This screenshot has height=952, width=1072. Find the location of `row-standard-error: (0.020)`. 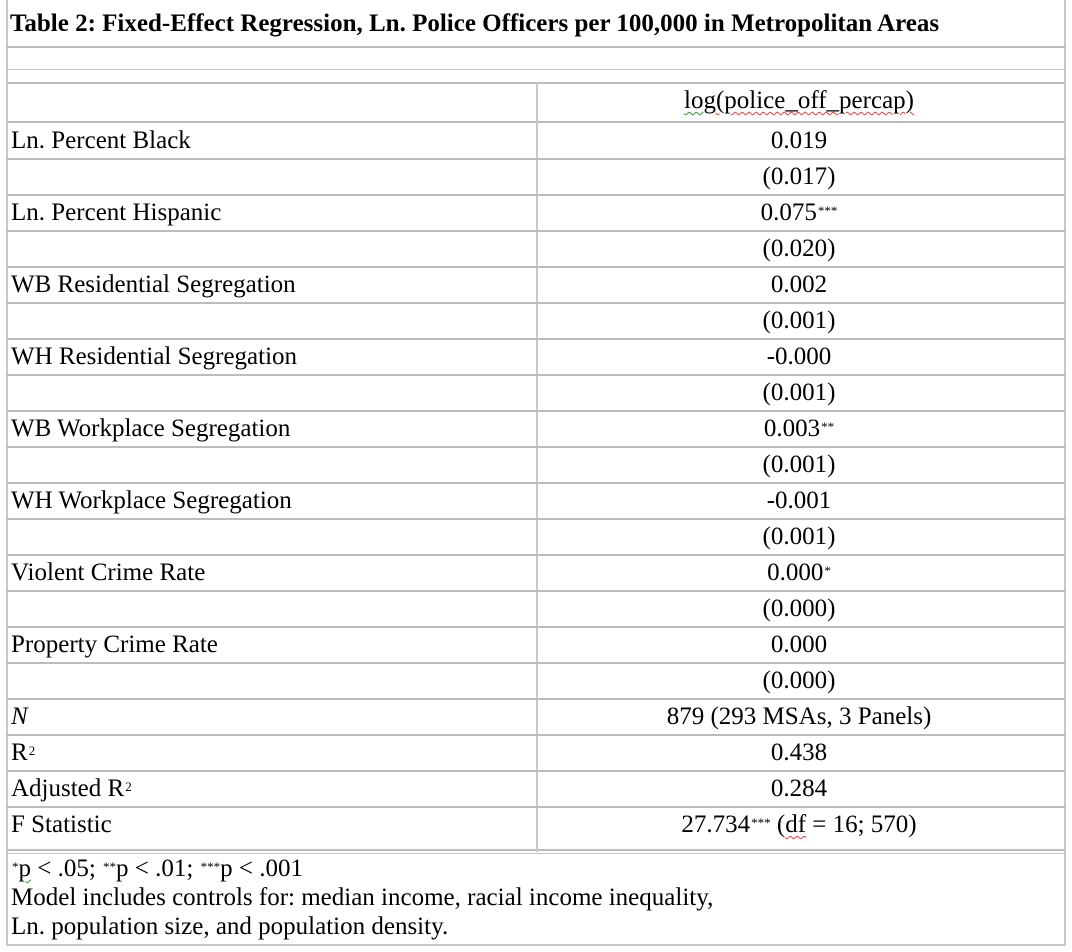

row-standard-error: (0.020) is located at coordinates (799, 248).